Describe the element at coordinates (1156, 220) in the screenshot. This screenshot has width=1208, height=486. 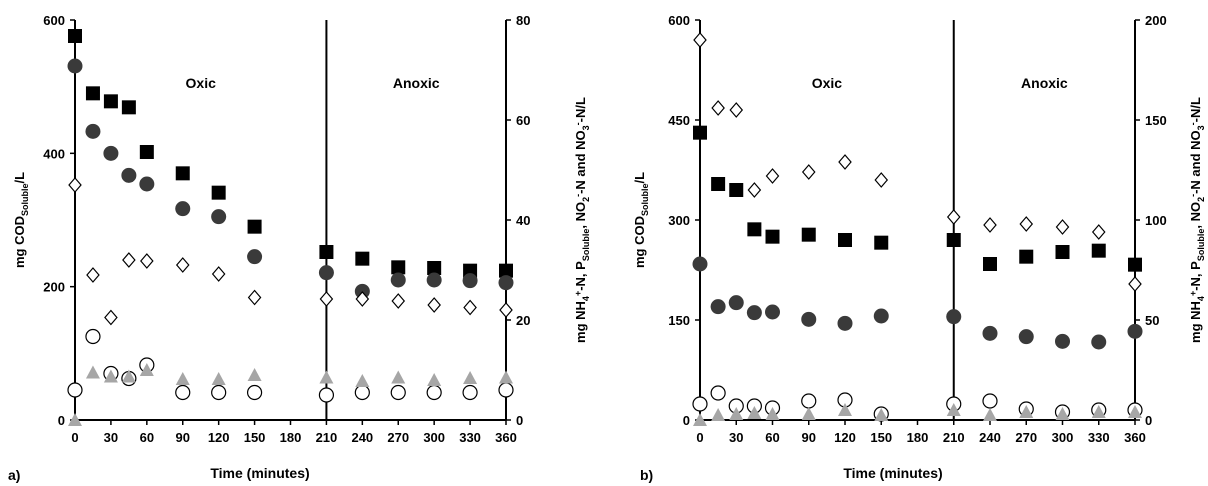
I see `y-right-tick-label: 100` at that location.